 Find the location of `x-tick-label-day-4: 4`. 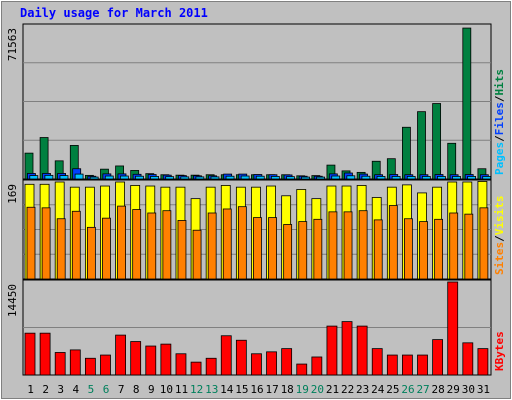

x-tick-label-day-4: 4 is located at coordinates (76, 389).